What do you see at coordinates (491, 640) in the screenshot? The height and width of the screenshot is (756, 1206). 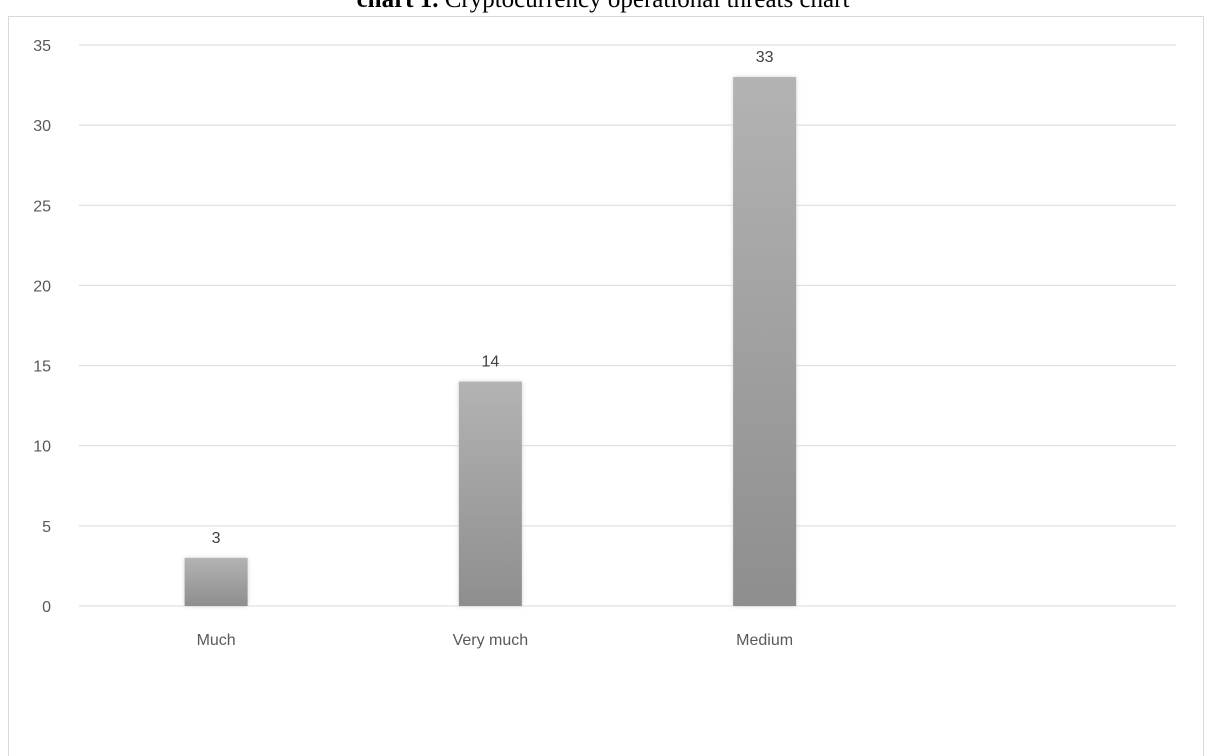 I see `x-tick-label: Very much` at bounding box center [491, 640].